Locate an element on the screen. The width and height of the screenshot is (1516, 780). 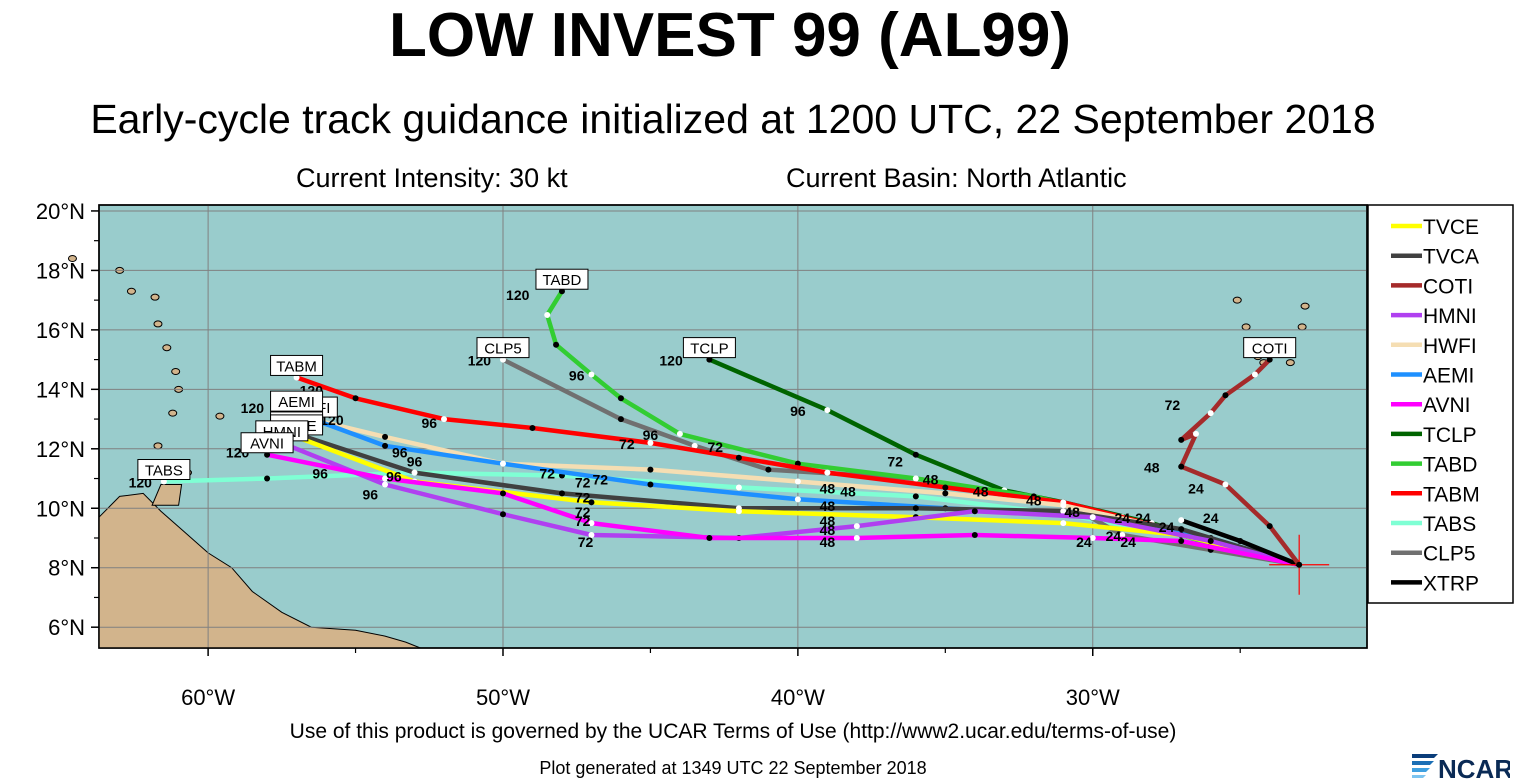
legend-label: XTRP is located at coordinates (1451, 583).